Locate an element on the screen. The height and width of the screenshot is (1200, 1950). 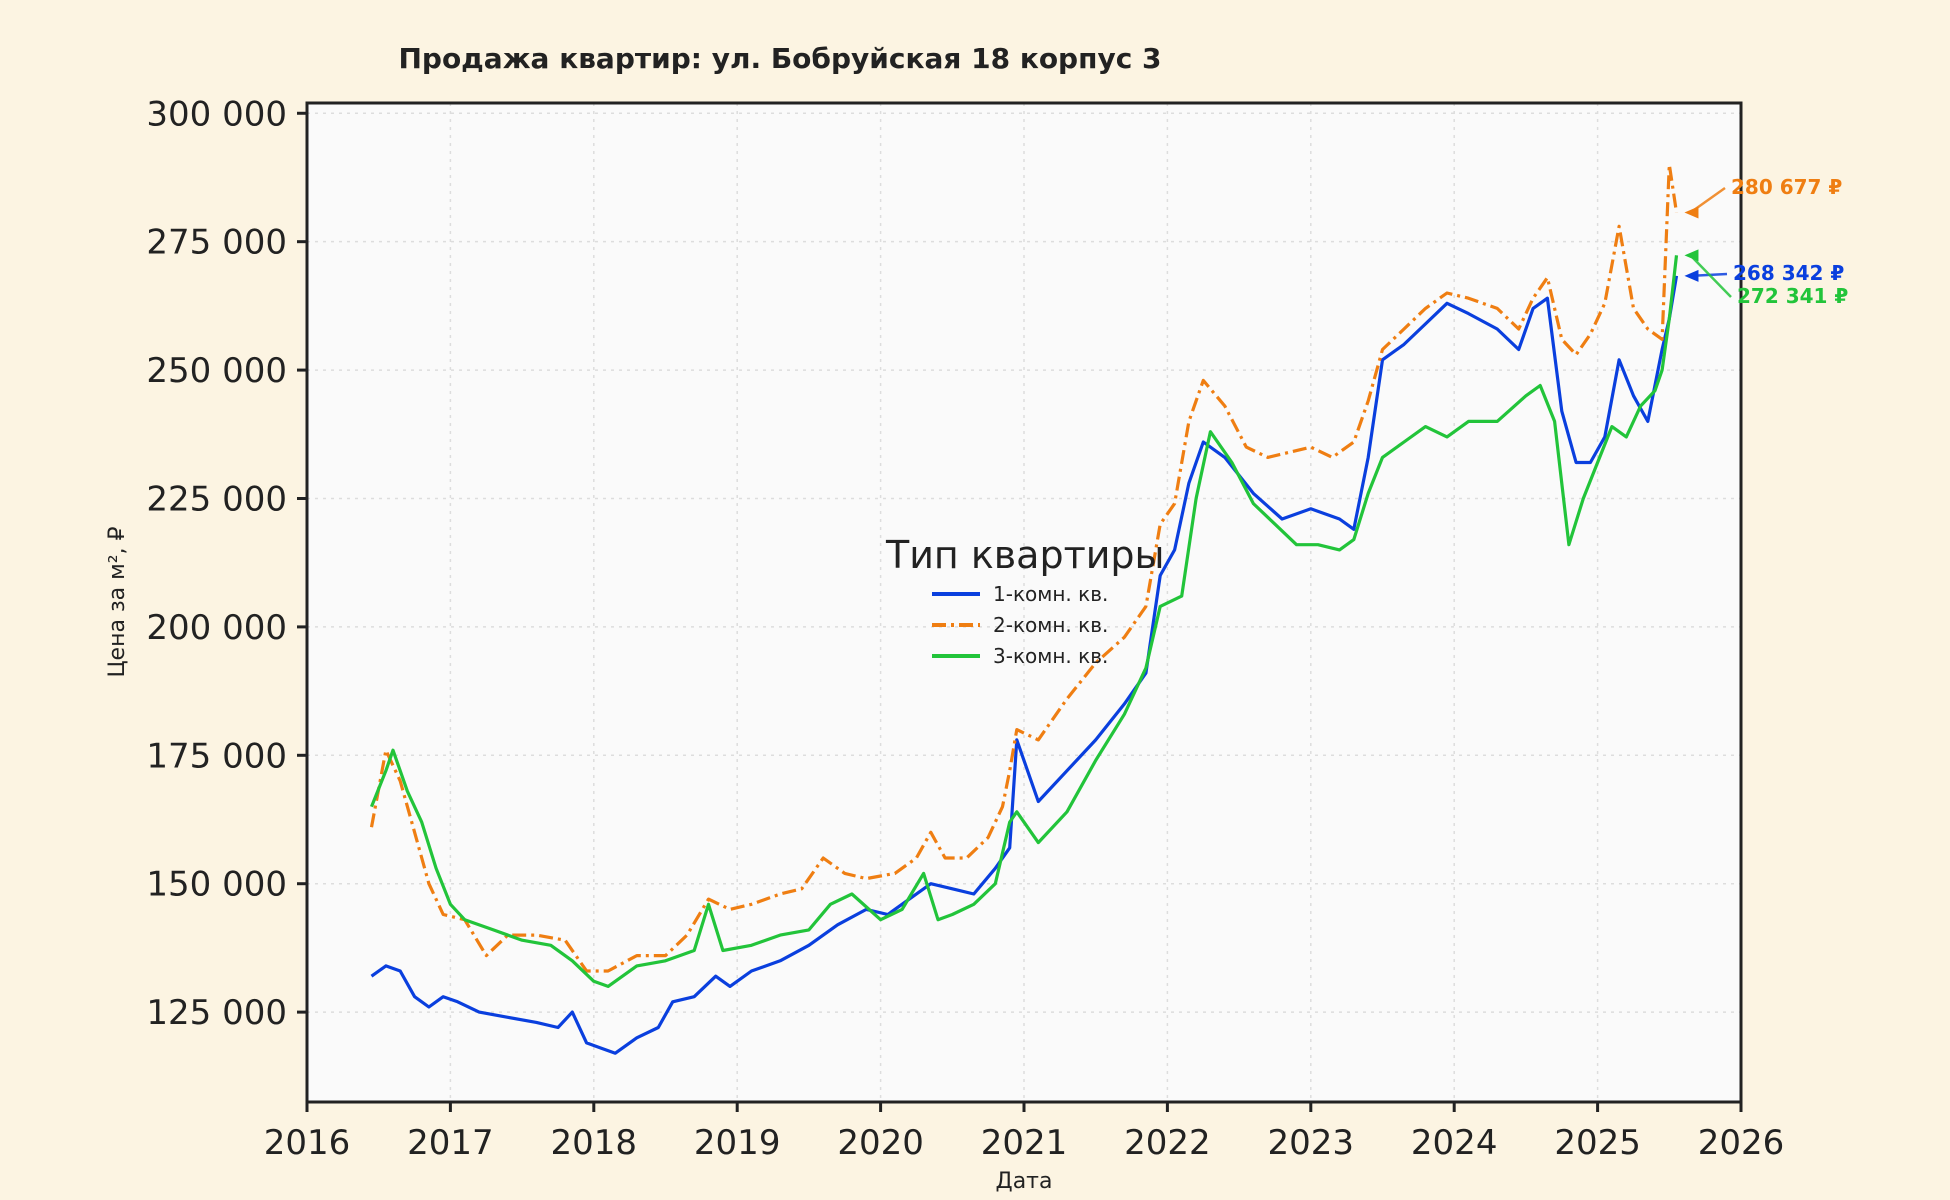
legend-item-label: 3-комн. кв. is located at coordinates (1050, 656).